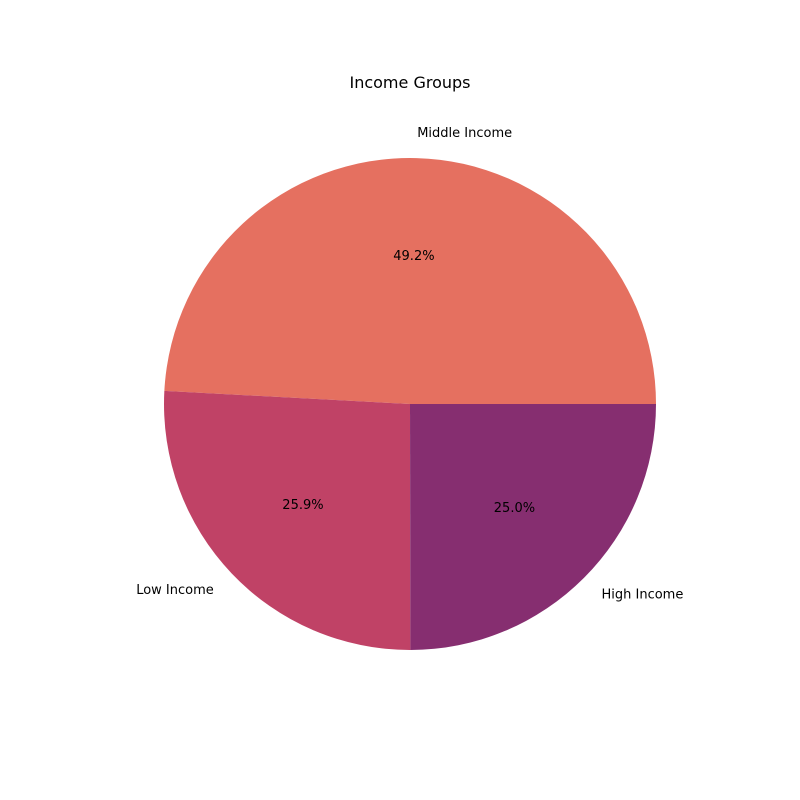  What do you see at coordinates (533, 527) in the screenshot?
I see `pie-slice-high-income` at bounding box center [533, 527].